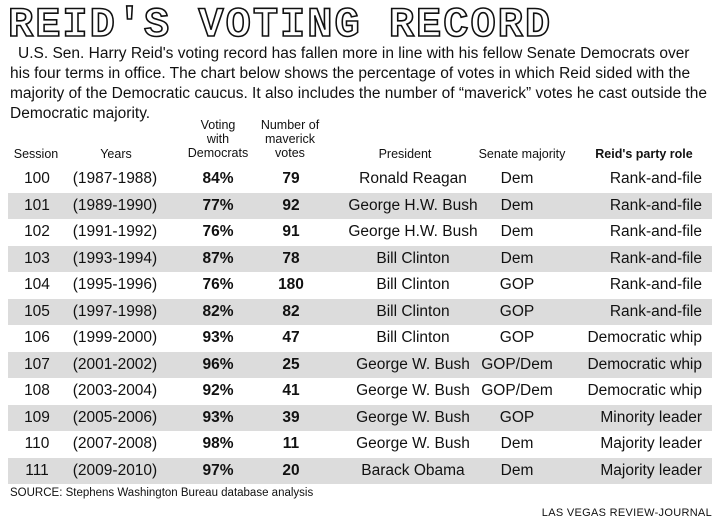 This screenshot has width=720, height=525. What do you see at coordinates (37, 178) in the screenshot?
I see `cell-session: 100` at bounding box center [37, 178].